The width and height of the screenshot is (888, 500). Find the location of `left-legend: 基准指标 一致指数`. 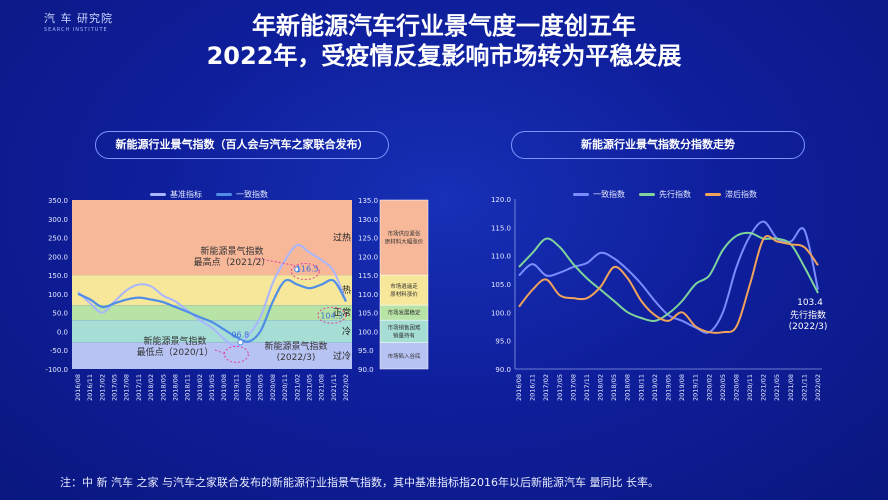

left-legend: 基准指标 一致指数 is located at coordinates (216, 194).